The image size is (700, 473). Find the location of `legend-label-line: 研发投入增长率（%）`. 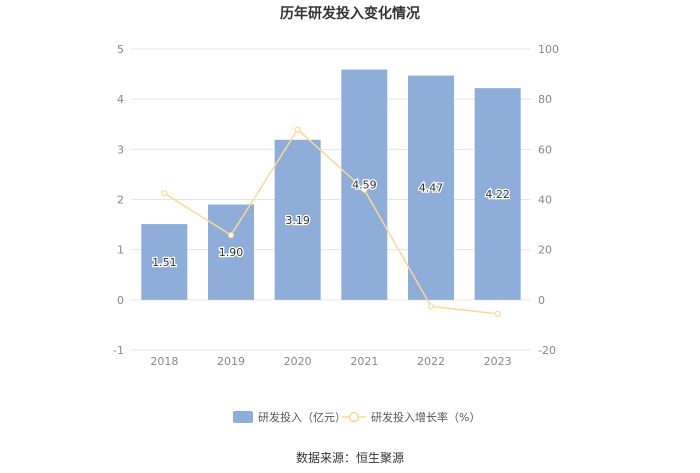

legend-label-line: 研发投入增长率（%） is located at coordinates (425, 417).